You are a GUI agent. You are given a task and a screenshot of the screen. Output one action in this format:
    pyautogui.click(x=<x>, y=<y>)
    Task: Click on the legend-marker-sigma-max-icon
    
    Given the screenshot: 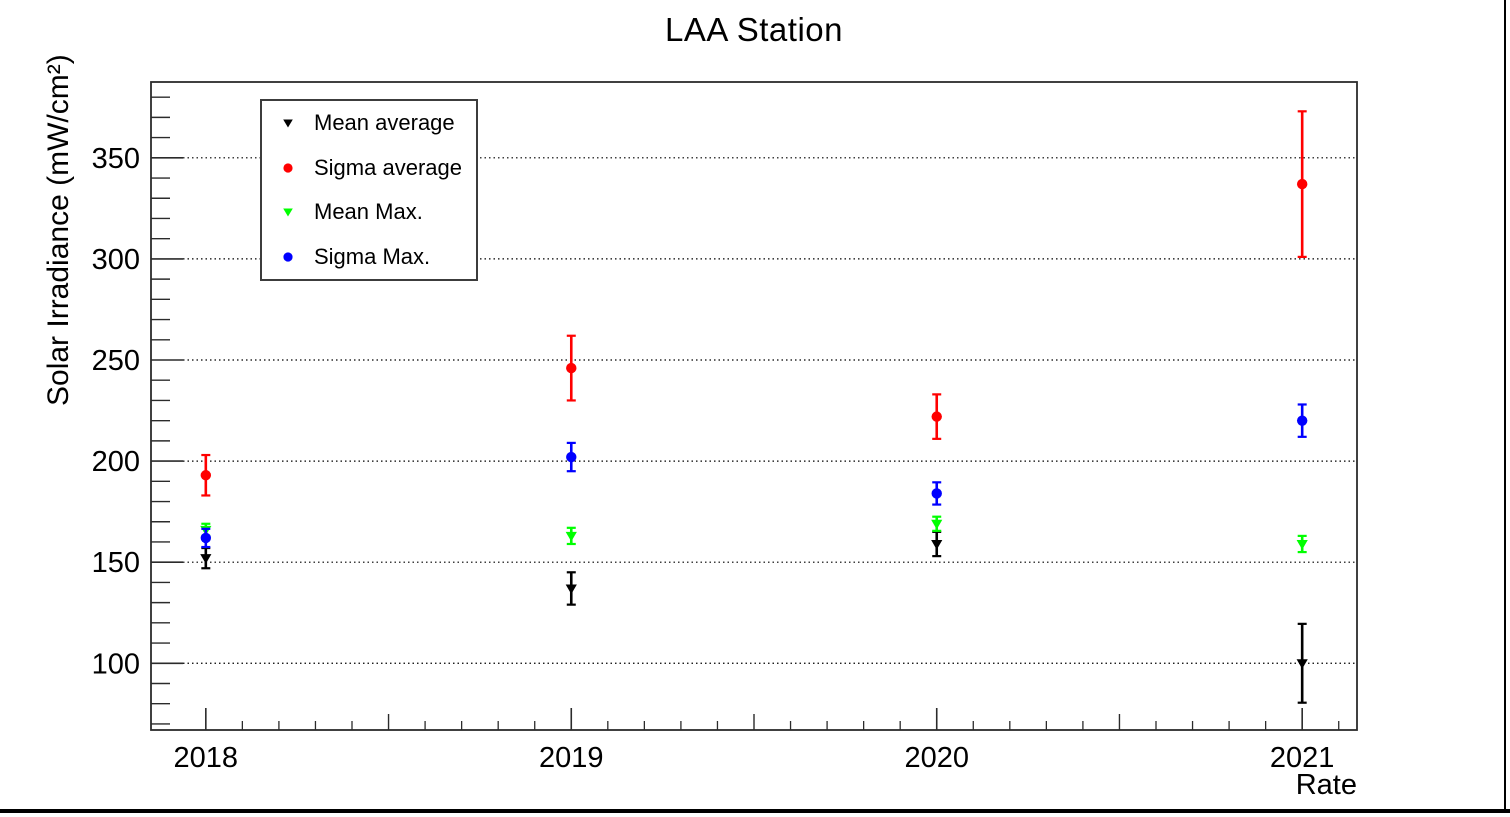 What is the action you would take?
    pyautogui.click(x=288, y=257)
    